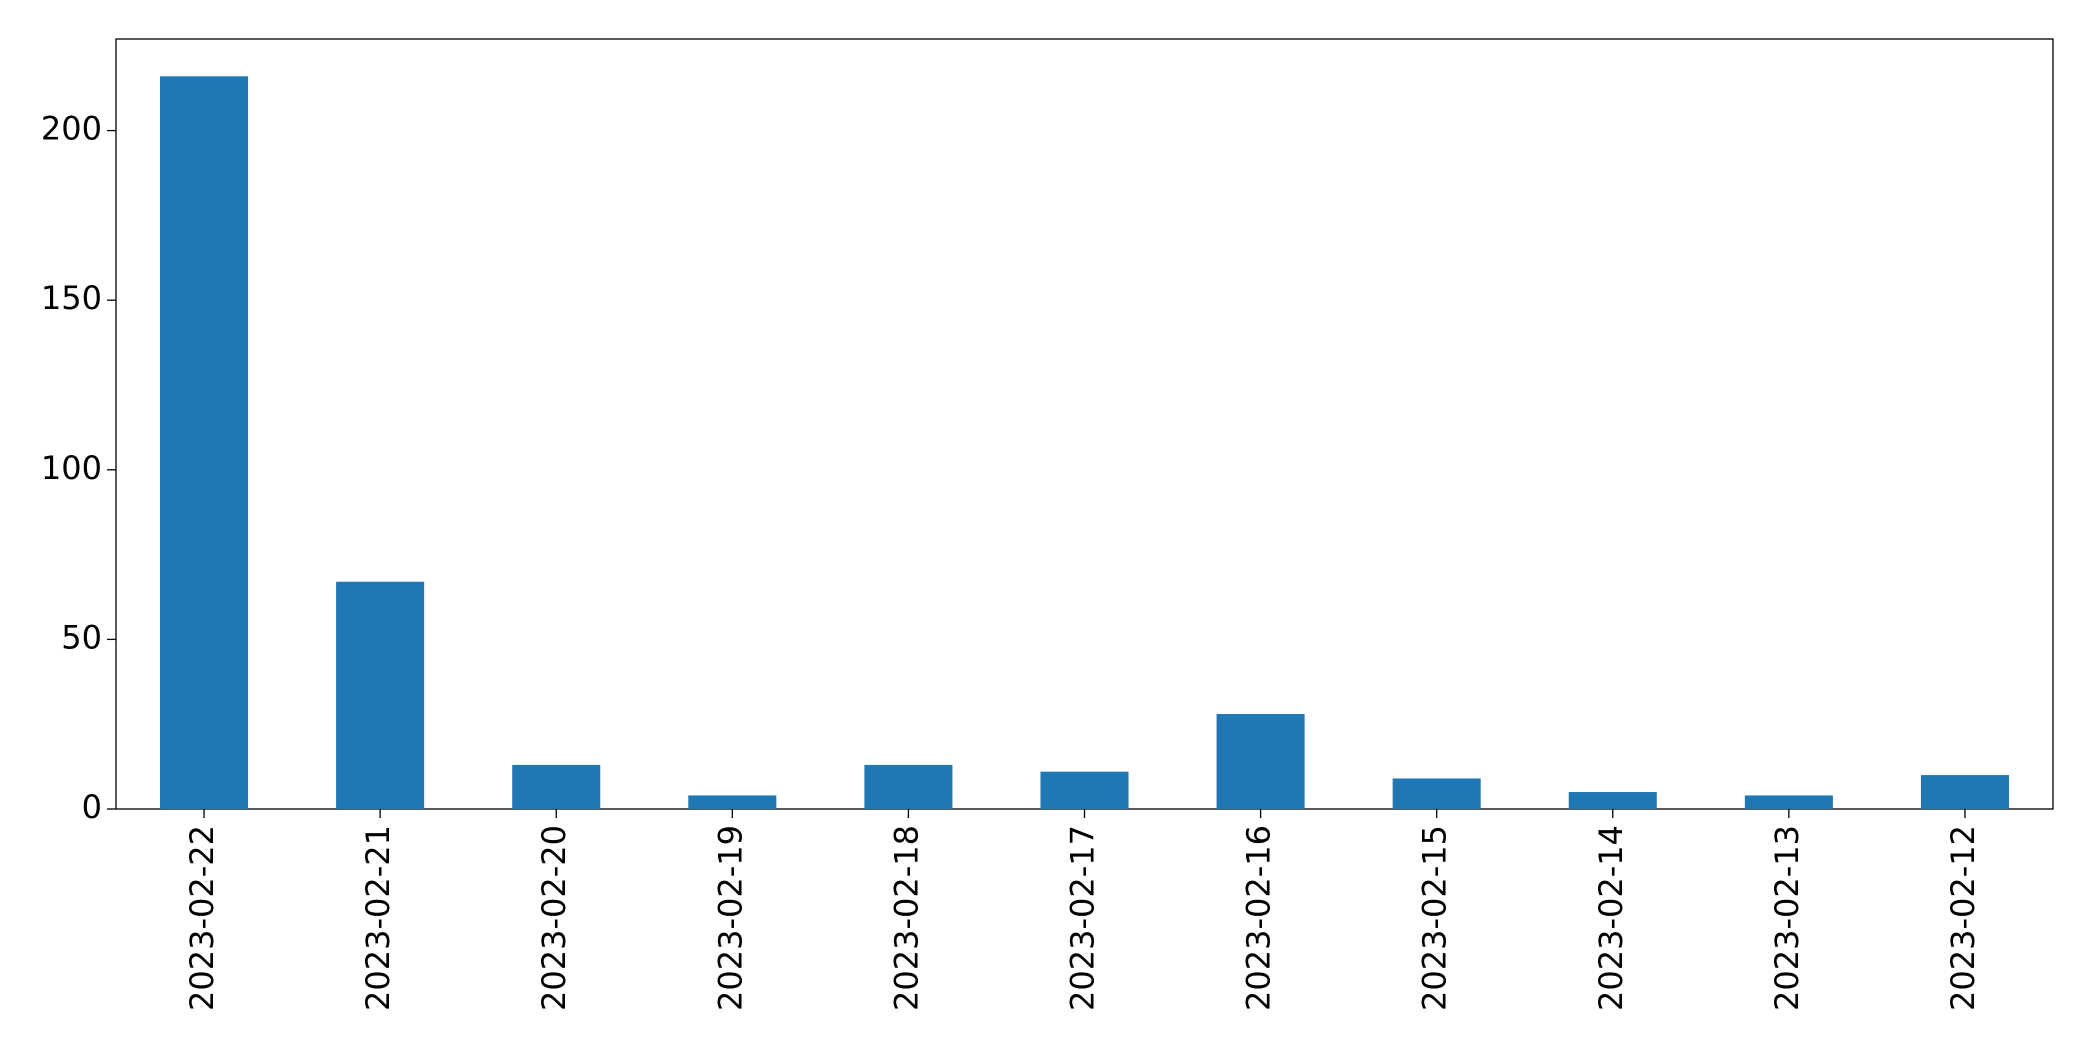 The width and height of the screenshot is (2093, 1061). Describe the element at coordinates (71, 468) in the screenshot. I see `y-tick-label: 100` at that location.